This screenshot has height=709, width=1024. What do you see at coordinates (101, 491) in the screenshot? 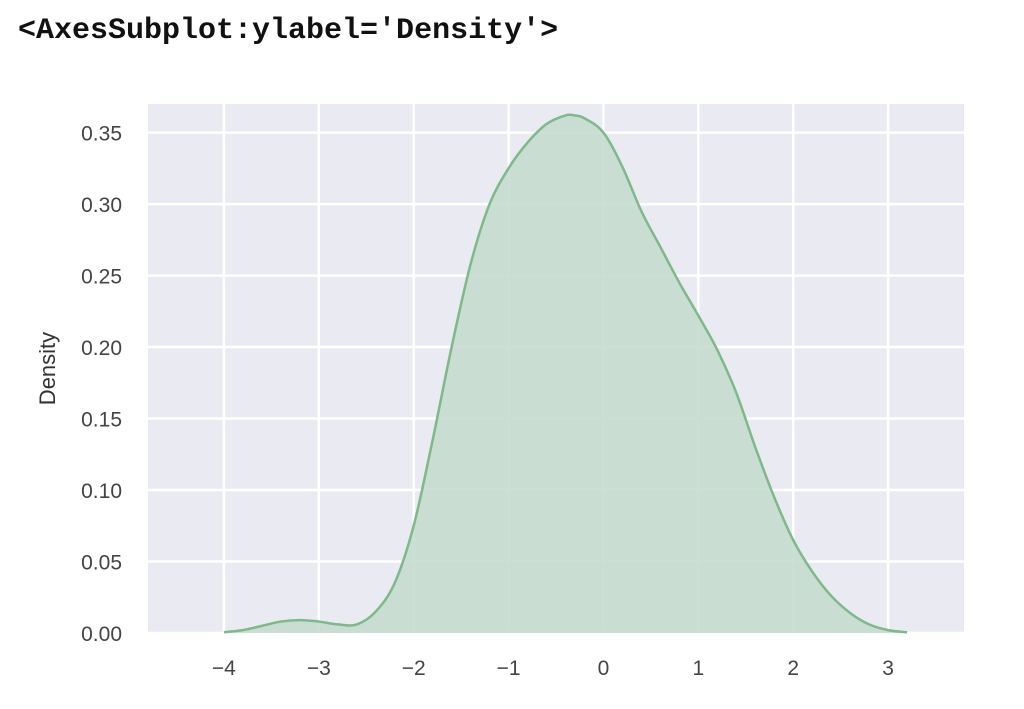
I see `y-tick-label: 0.10` at bounding box center [101, 491].